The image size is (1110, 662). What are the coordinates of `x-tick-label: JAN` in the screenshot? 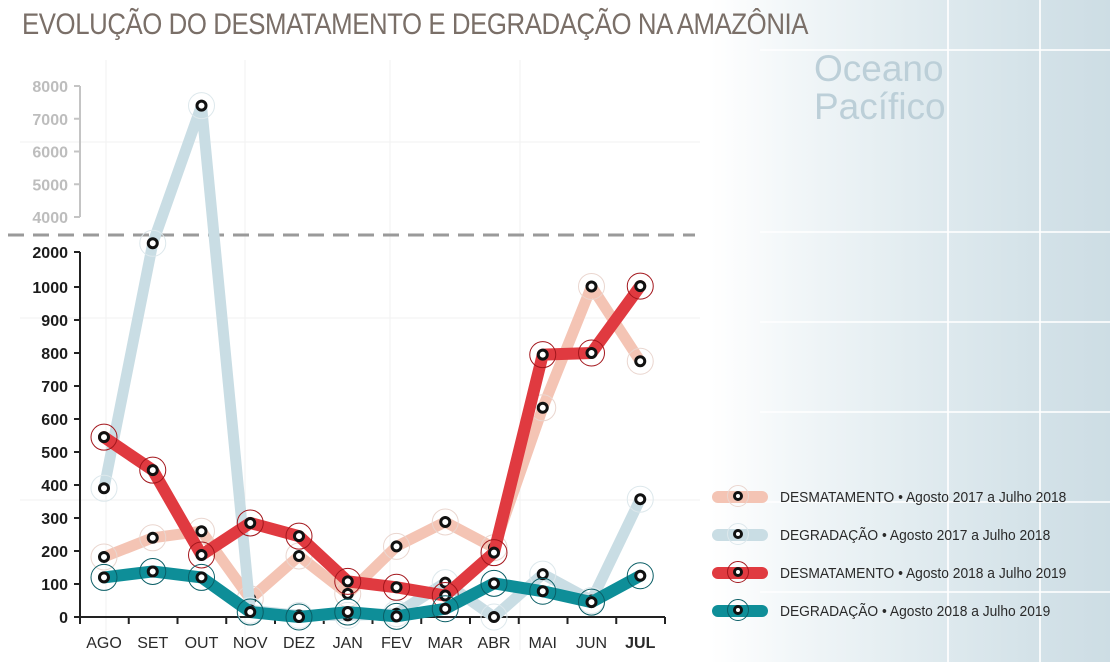 It's located at (348, 643).